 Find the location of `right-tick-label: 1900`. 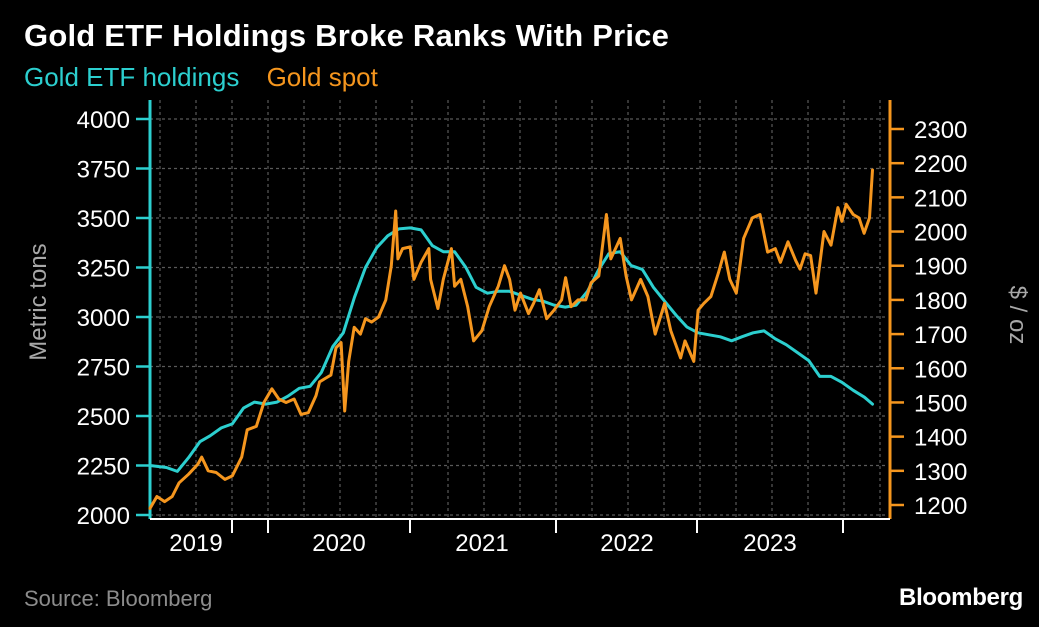

right-tick-label: 1900 is located at coordinates (940, 267).